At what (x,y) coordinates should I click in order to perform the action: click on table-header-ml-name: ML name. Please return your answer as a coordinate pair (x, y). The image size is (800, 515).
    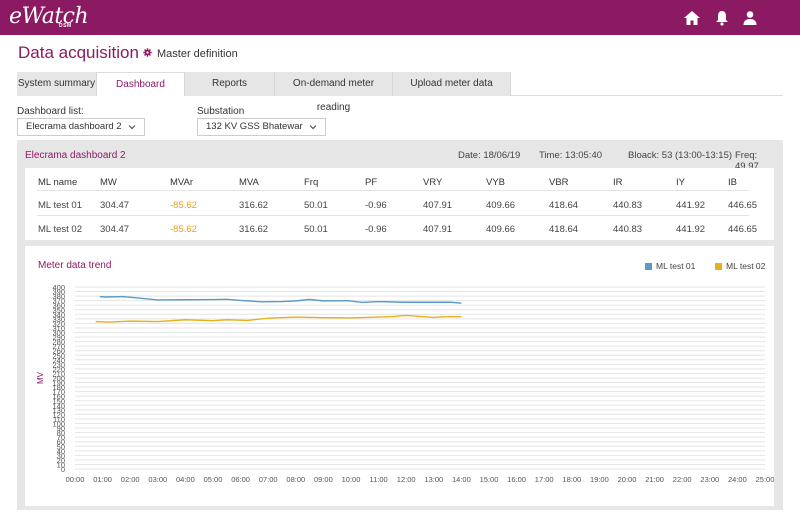
    Looking at the image, I should click on (58, 182).